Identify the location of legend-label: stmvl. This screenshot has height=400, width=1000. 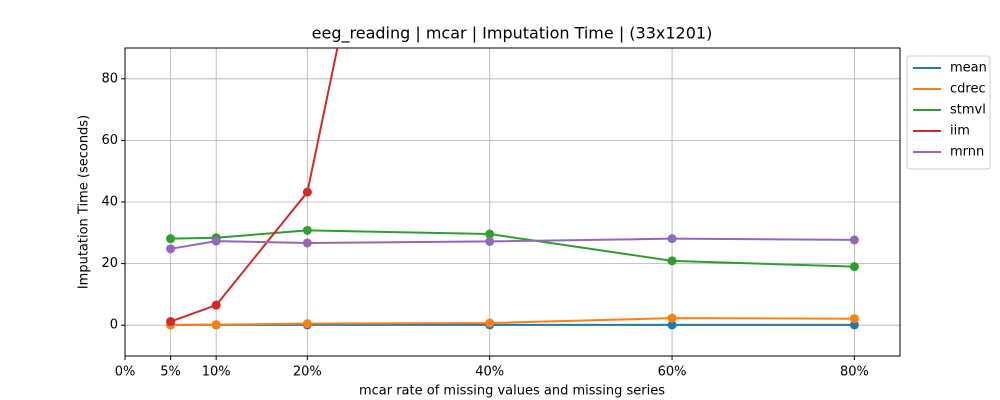
(968, 110).